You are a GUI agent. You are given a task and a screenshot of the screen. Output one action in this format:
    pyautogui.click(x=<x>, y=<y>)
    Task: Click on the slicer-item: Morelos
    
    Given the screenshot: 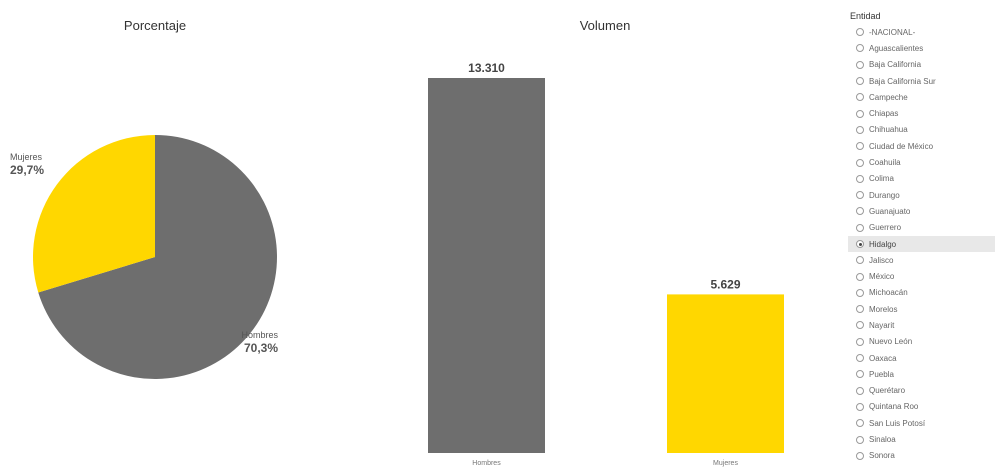 What is the action you would take?
    pyautogui.click(x=921, y=309)
    